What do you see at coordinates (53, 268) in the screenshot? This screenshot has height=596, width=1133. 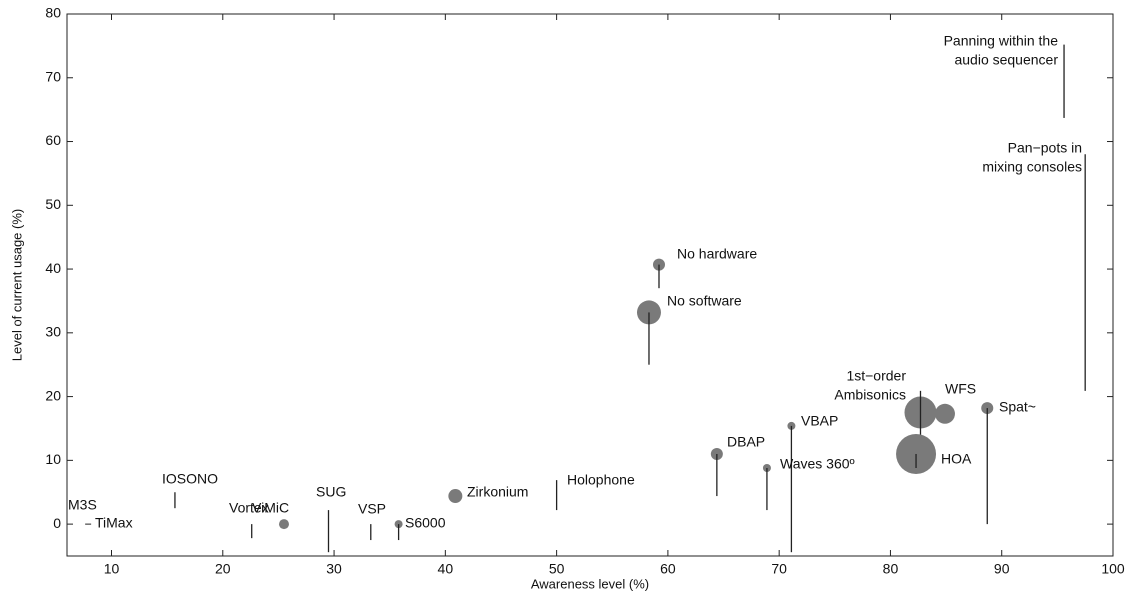 I see `y-tick-label: 40` at bounding box center [53, 268].